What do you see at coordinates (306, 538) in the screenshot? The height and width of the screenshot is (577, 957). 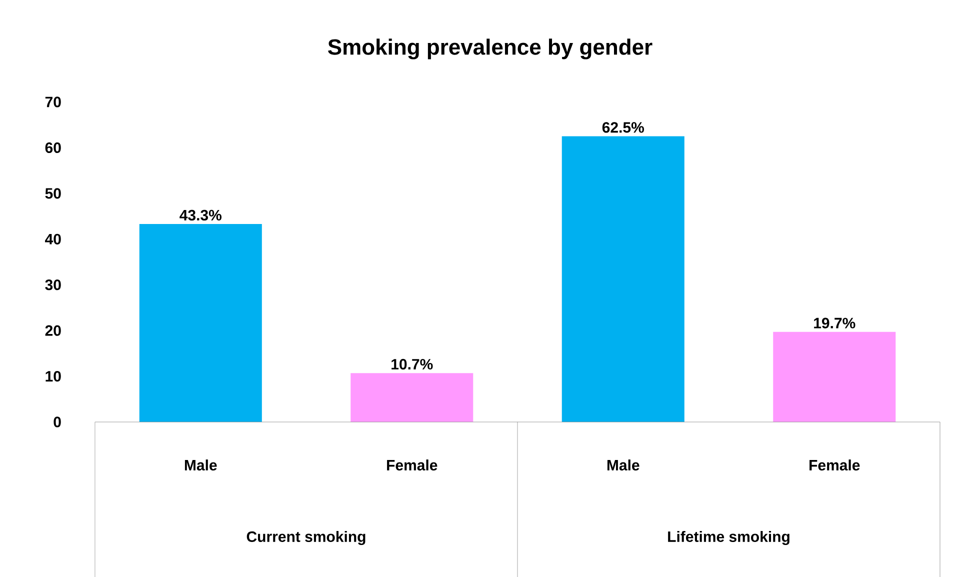 I see `text: Current smoking` at bounding box center [306, 538].